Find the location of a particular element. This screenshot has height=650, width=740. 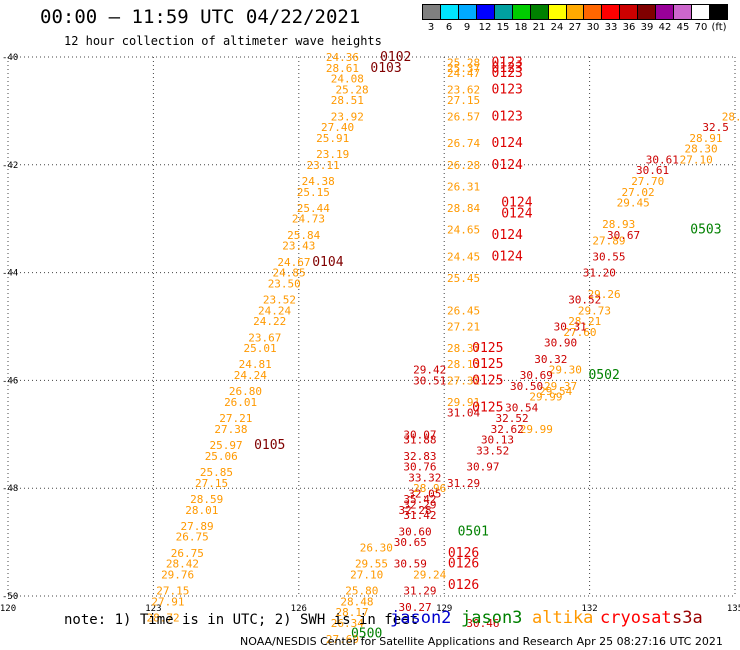

wave-height-label: 24.73 is located at coordinates (308, 219).